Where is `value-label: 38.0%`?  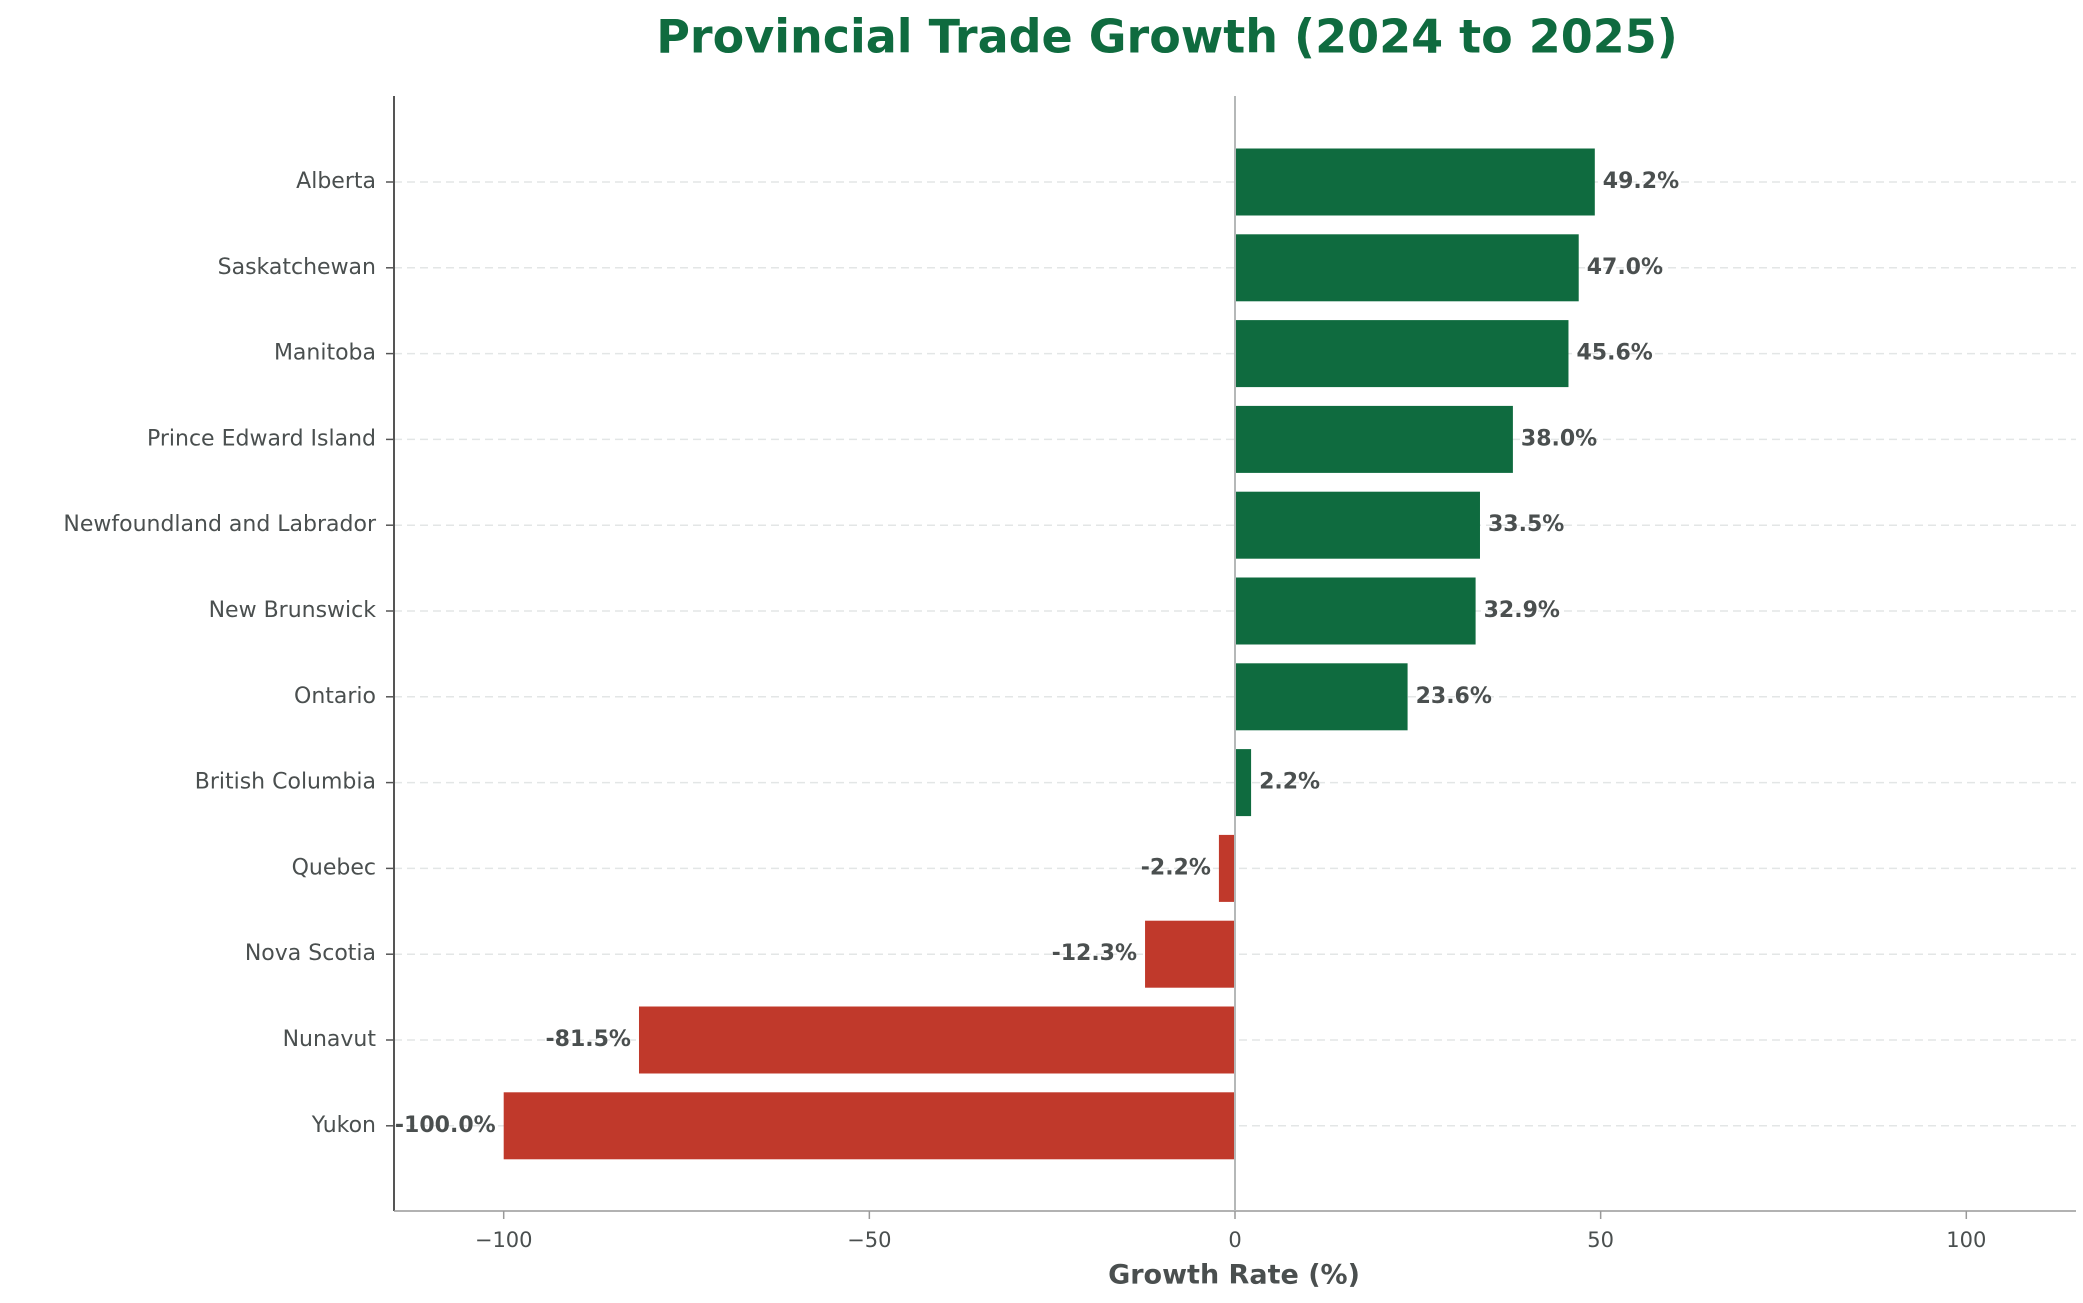
value-label: 38.0% is located at coordinates (1559, 438).